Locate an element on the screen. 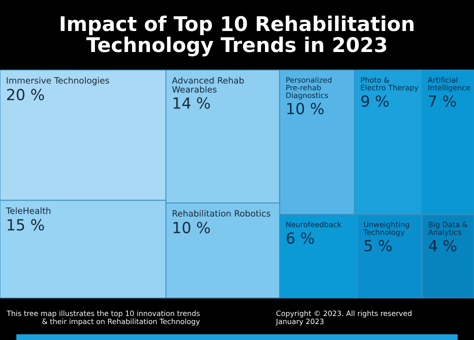 The height and width of the screenshot is (340, 474). data-label: 9 % is located at coordinates (375, 101).